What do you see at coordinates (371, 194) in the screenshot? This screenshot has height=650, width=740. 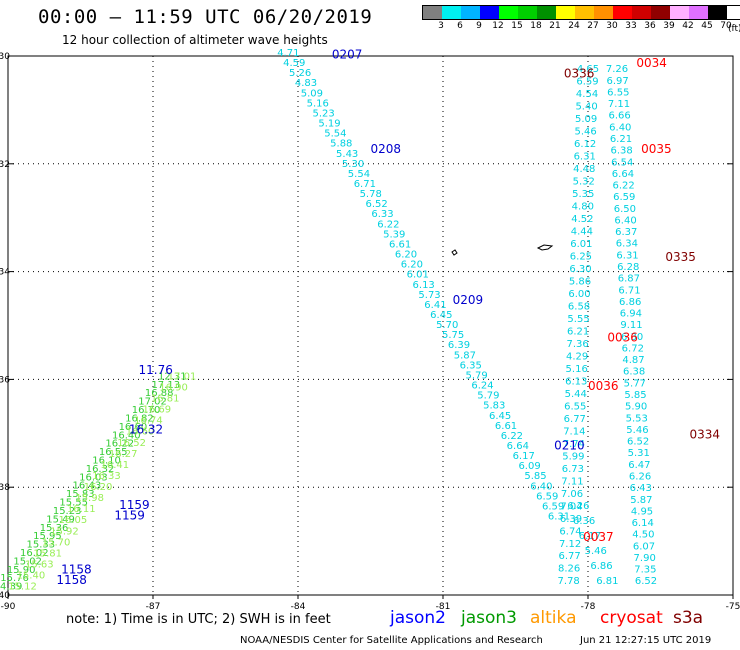 I see `swh-value: 5.78` at bounding box center [371, 194].